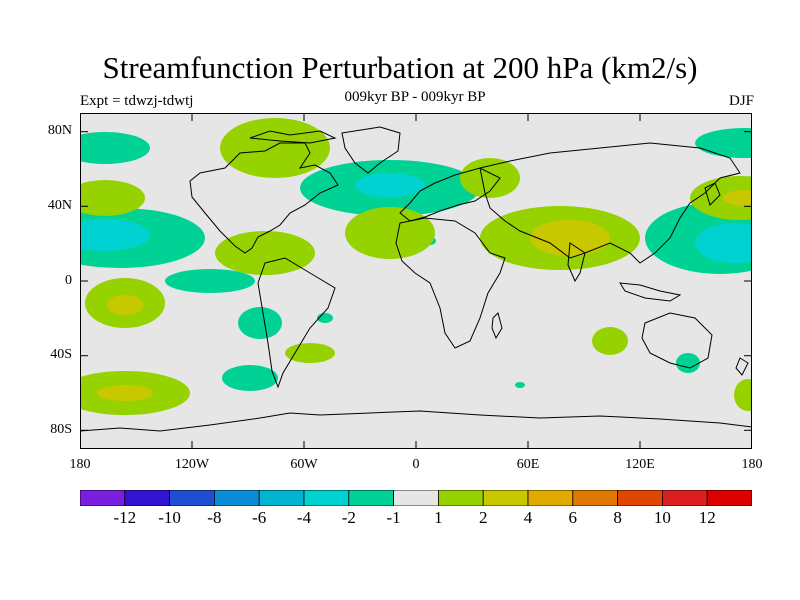 This screenshot has width=800, height=600. What do you see at coordinates (192, 464) in the screenshot?
I see `lon-tick-label: 120W` at bounding box center [192, 464].